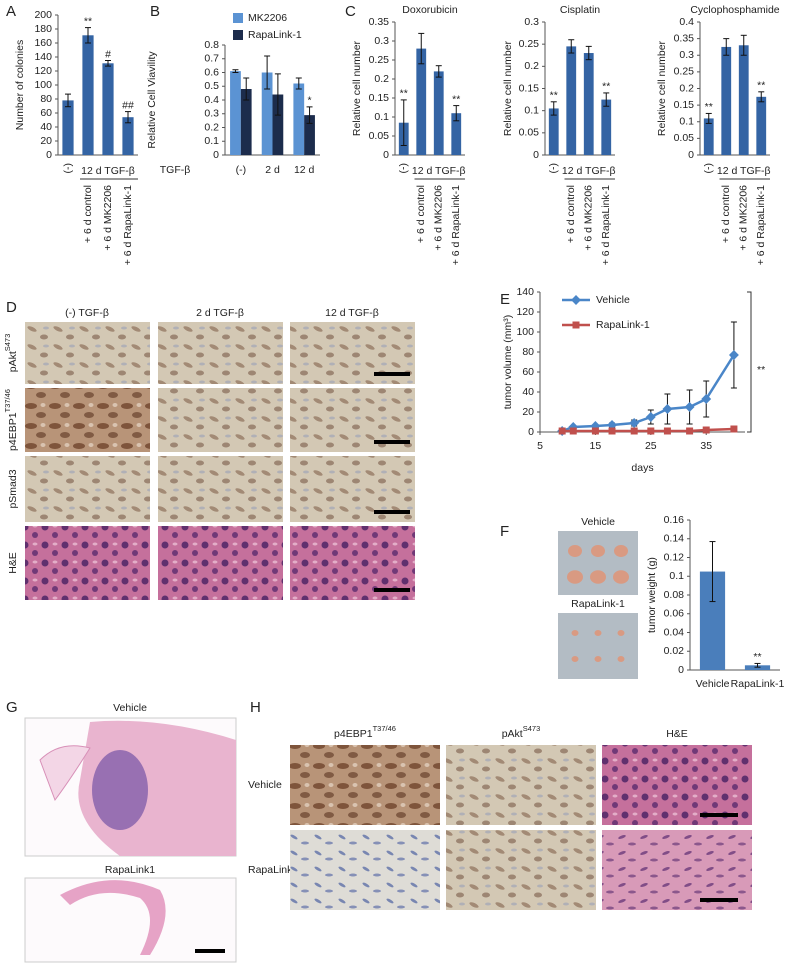  I want to click on x-tick-label: 35, so click(706, 446).